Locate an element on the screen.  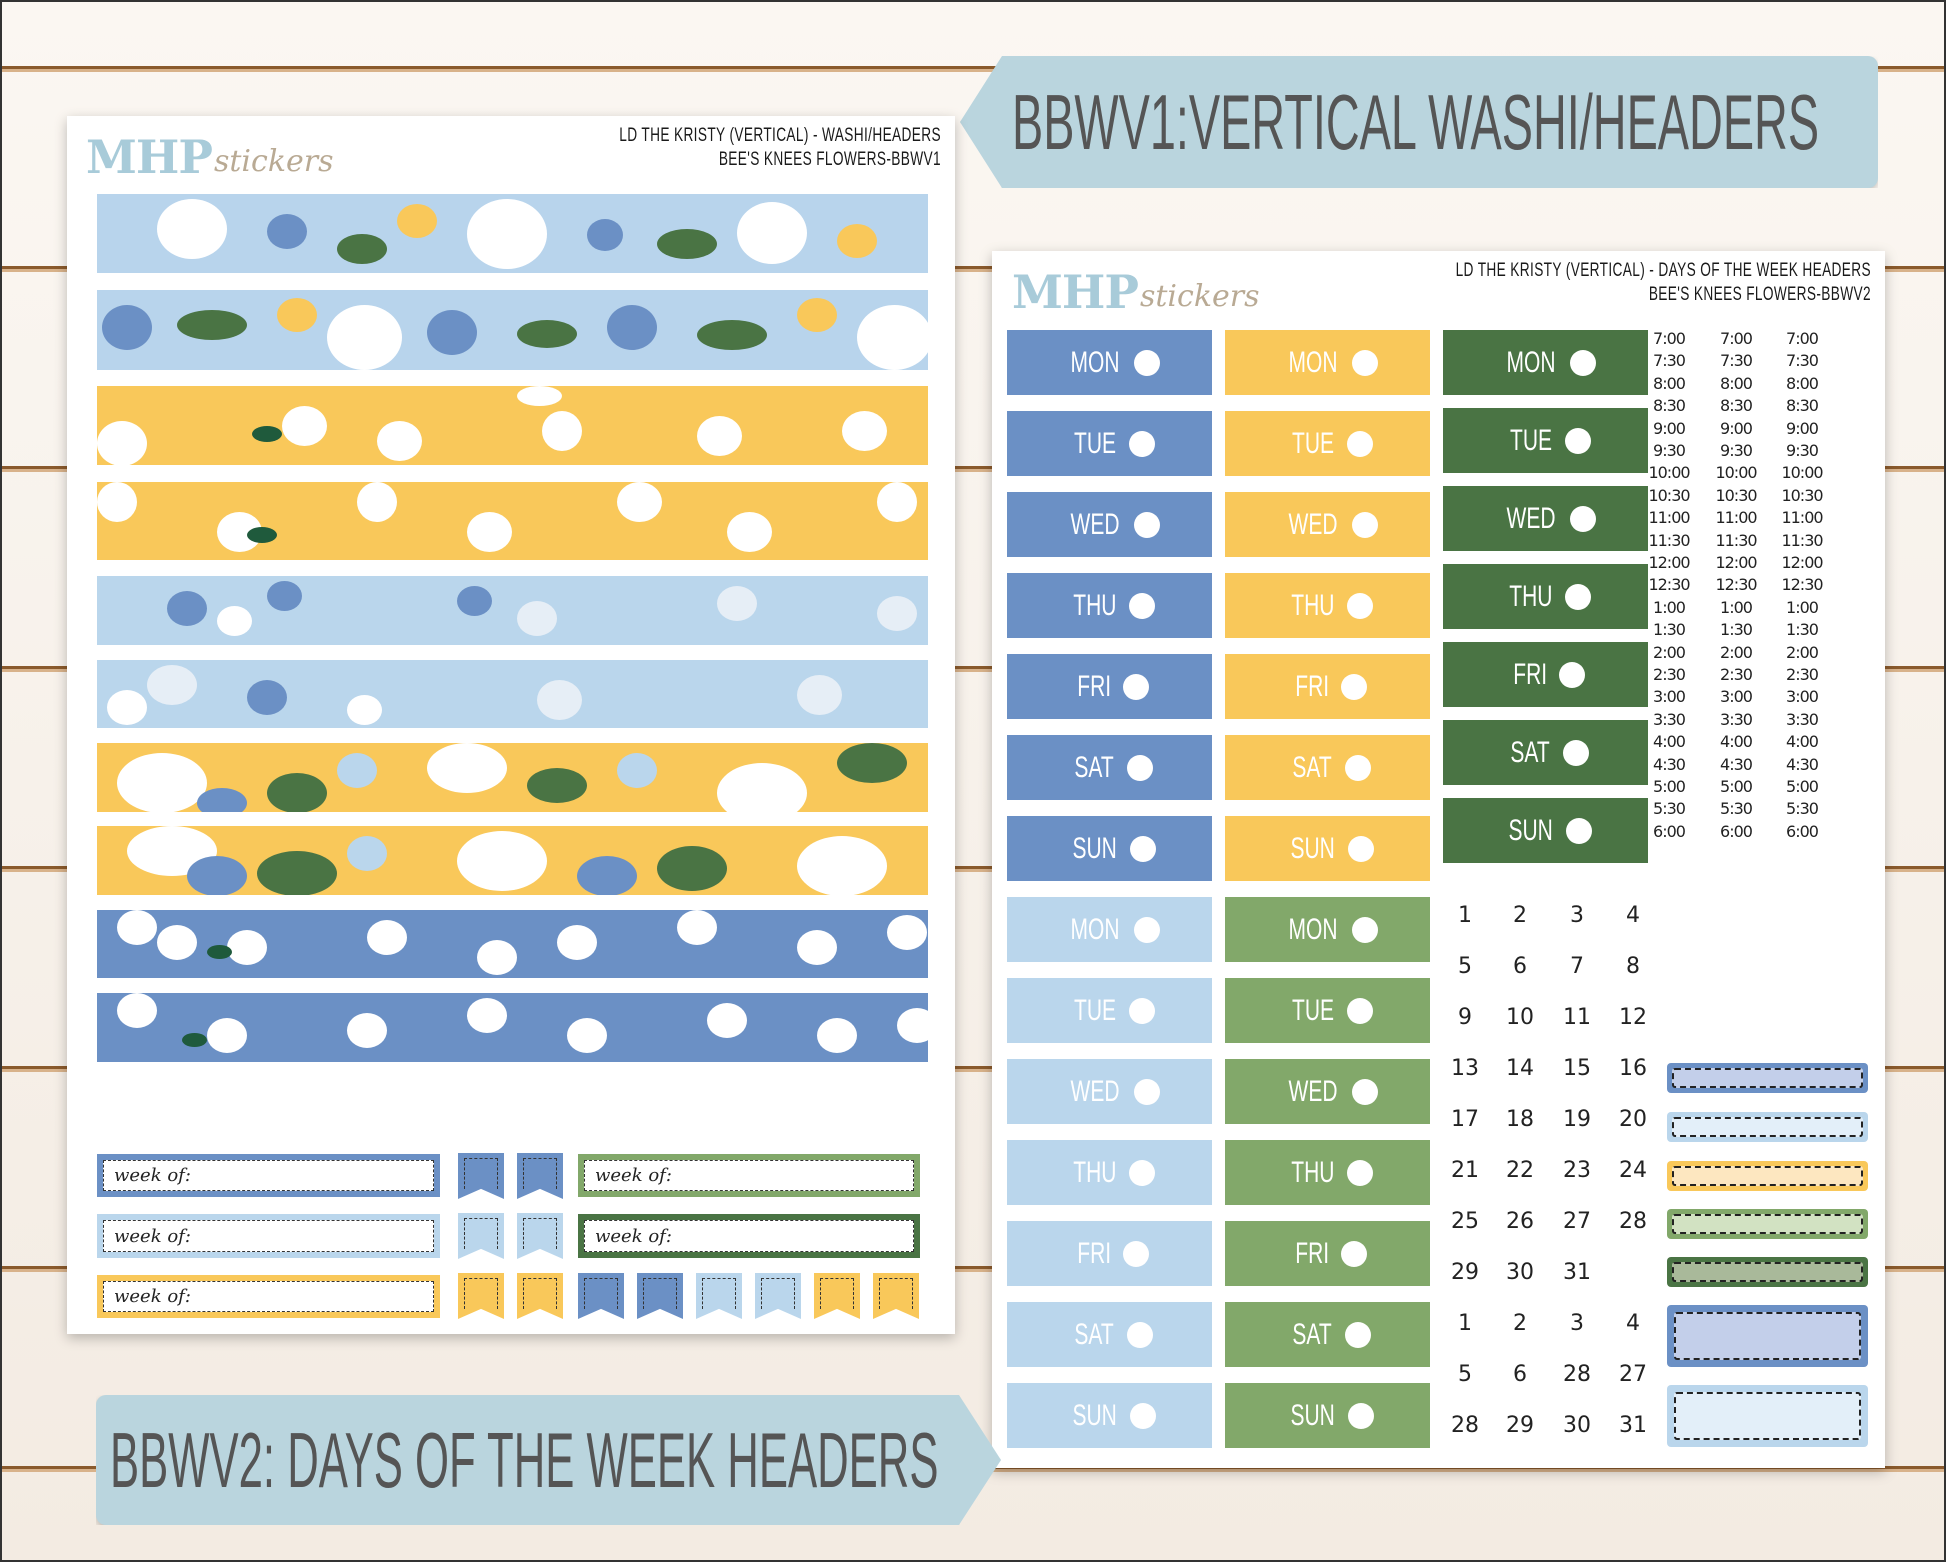
date-number-sticker: 4 is located at coordinates (1633, 915).